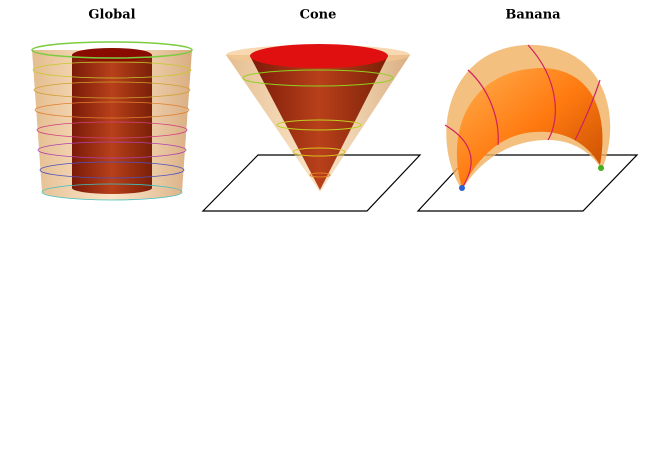  Describe the element at coordinates (529, 128) in the screenshot. I see `inner-surface` at that location.